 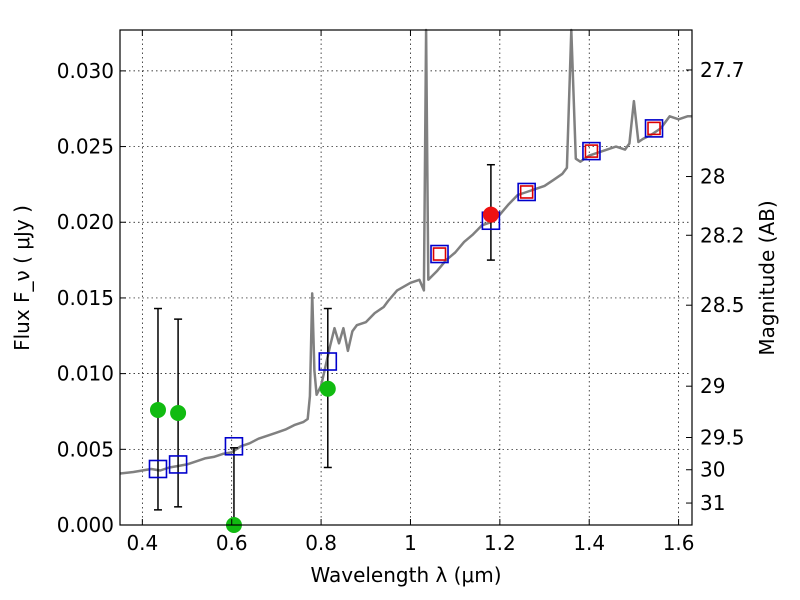 I want to click on y-tick-label: 0.030, so click(x=85, y=71).